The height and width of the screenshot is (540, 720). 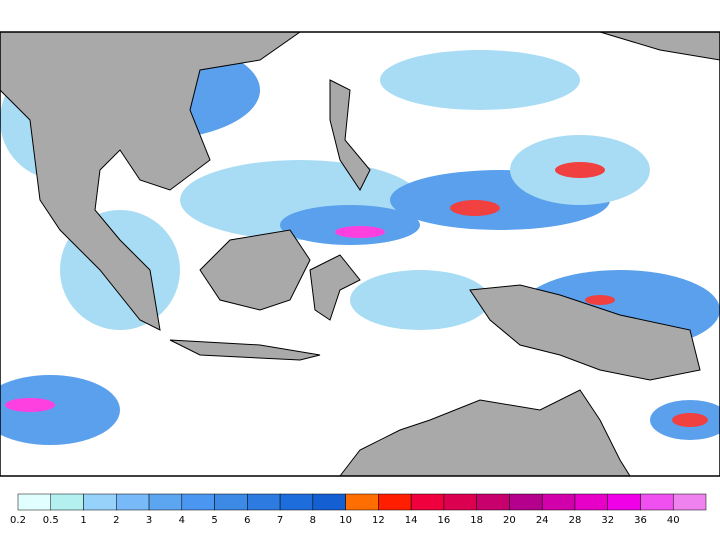 I want to click on colorbar-label: 10, so click(x=345, y=520).